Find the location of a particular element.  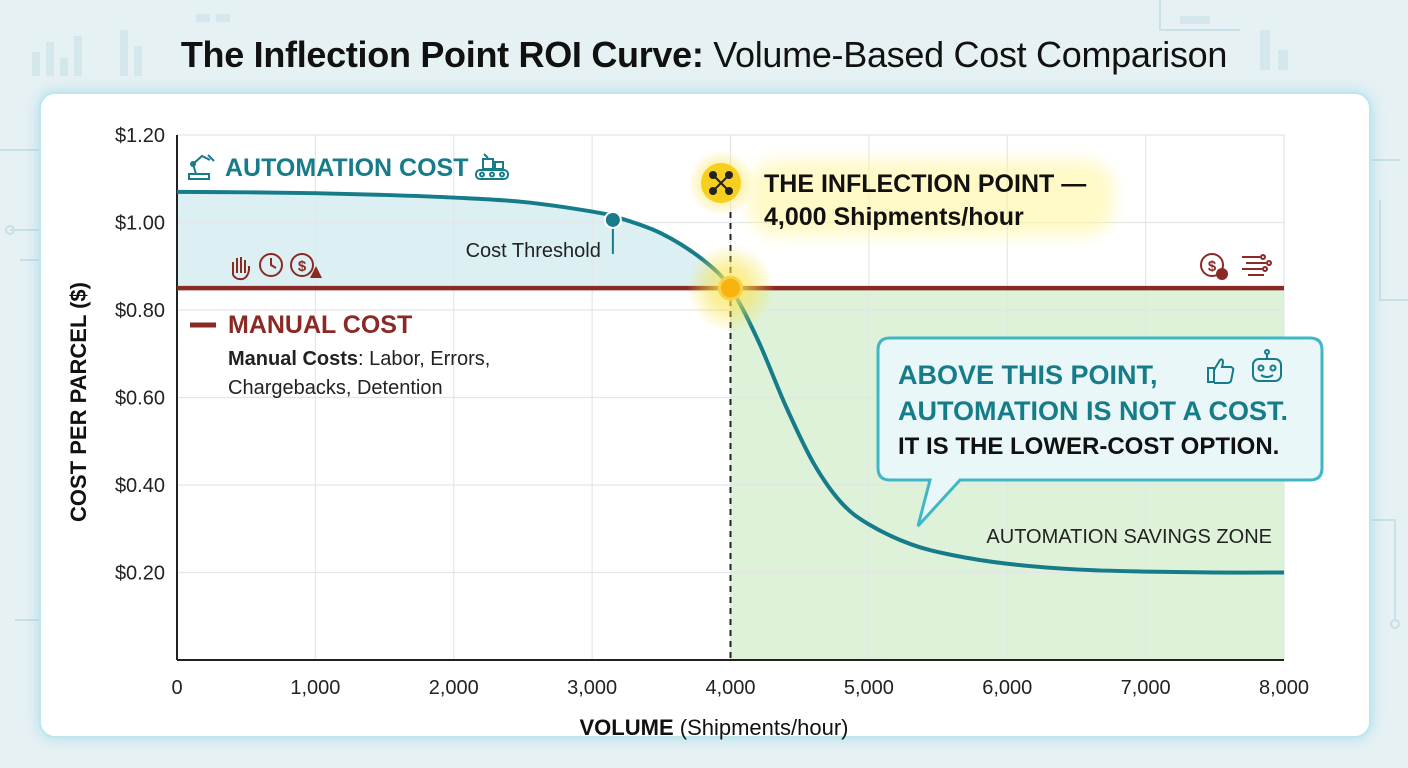

callout-line-1: ABOVE THIS POINT, is located at coordinates (1028, 375).